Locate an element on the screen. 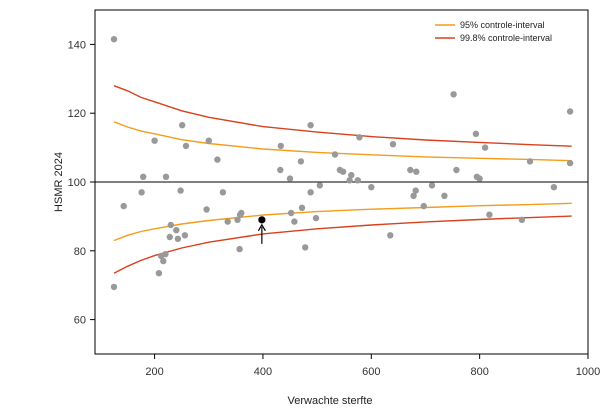  y-tick-label: 100 is located at coordinates (77, 183).